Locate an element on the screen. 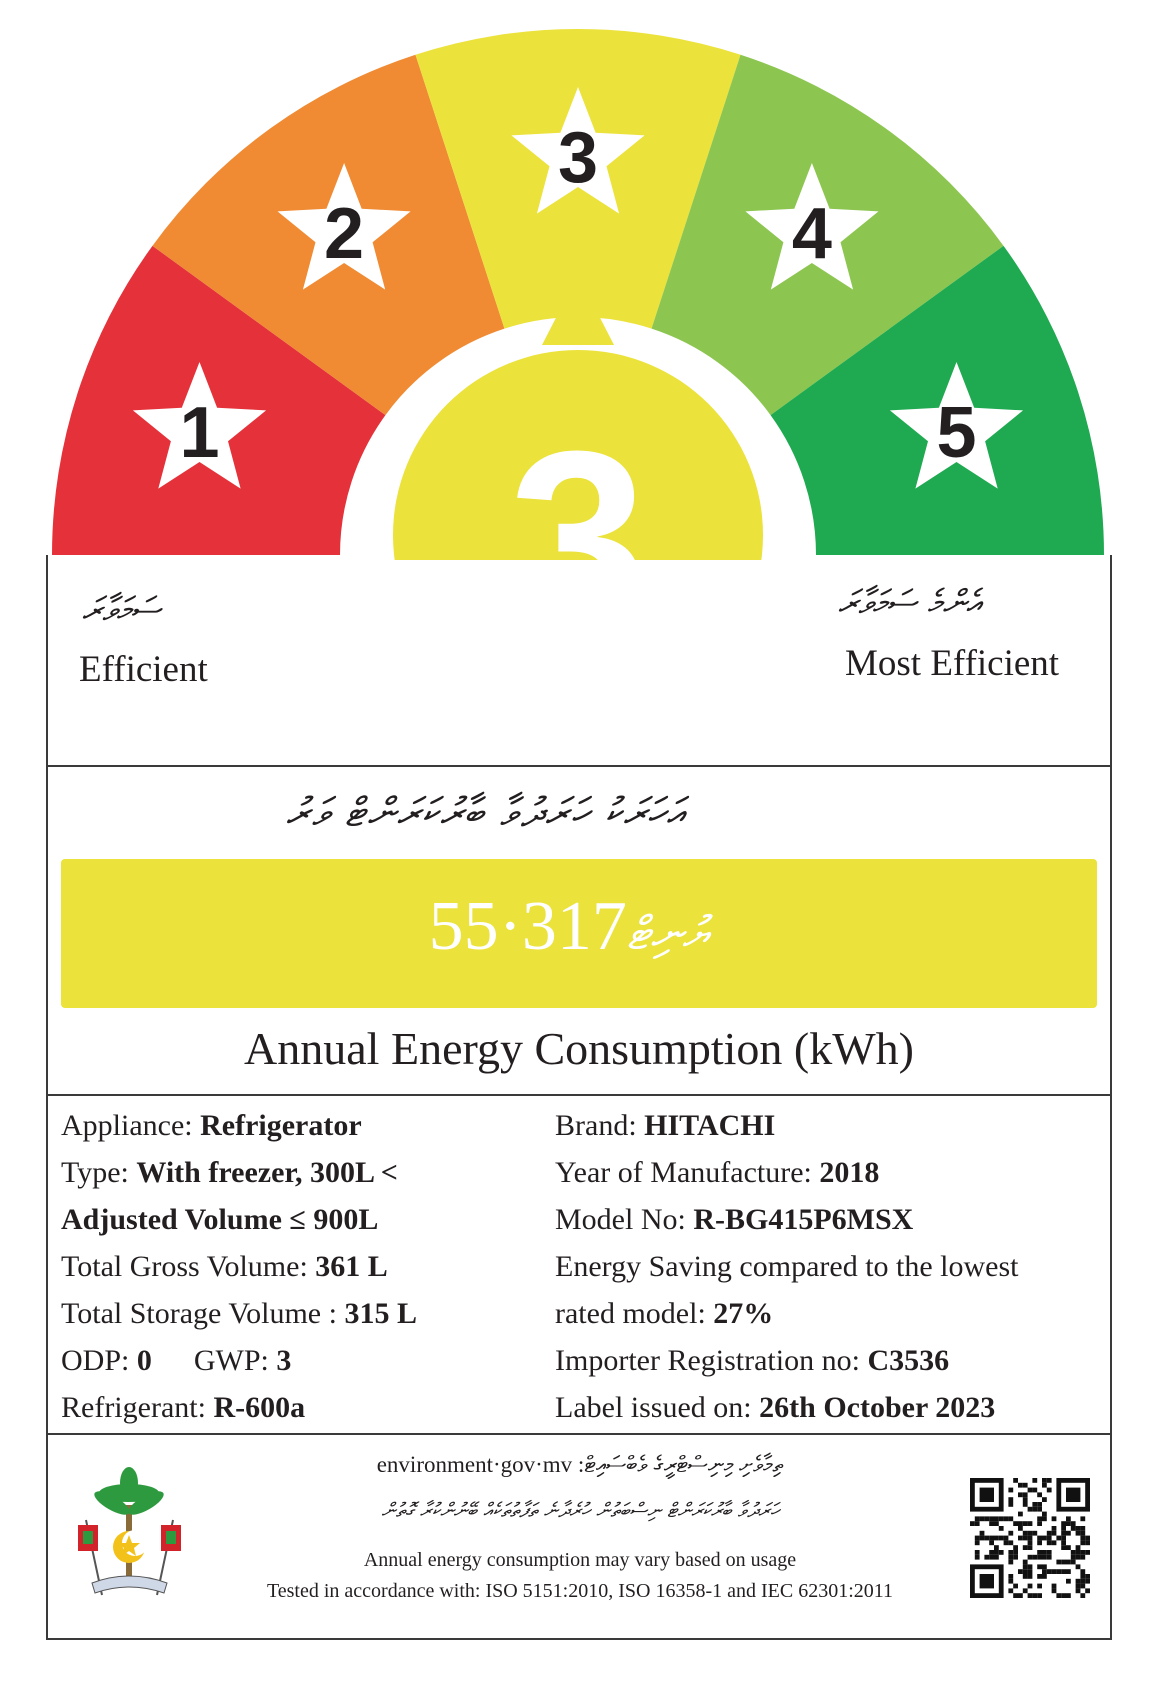  qr-code-icon is located at coordinates (1030, 1538).